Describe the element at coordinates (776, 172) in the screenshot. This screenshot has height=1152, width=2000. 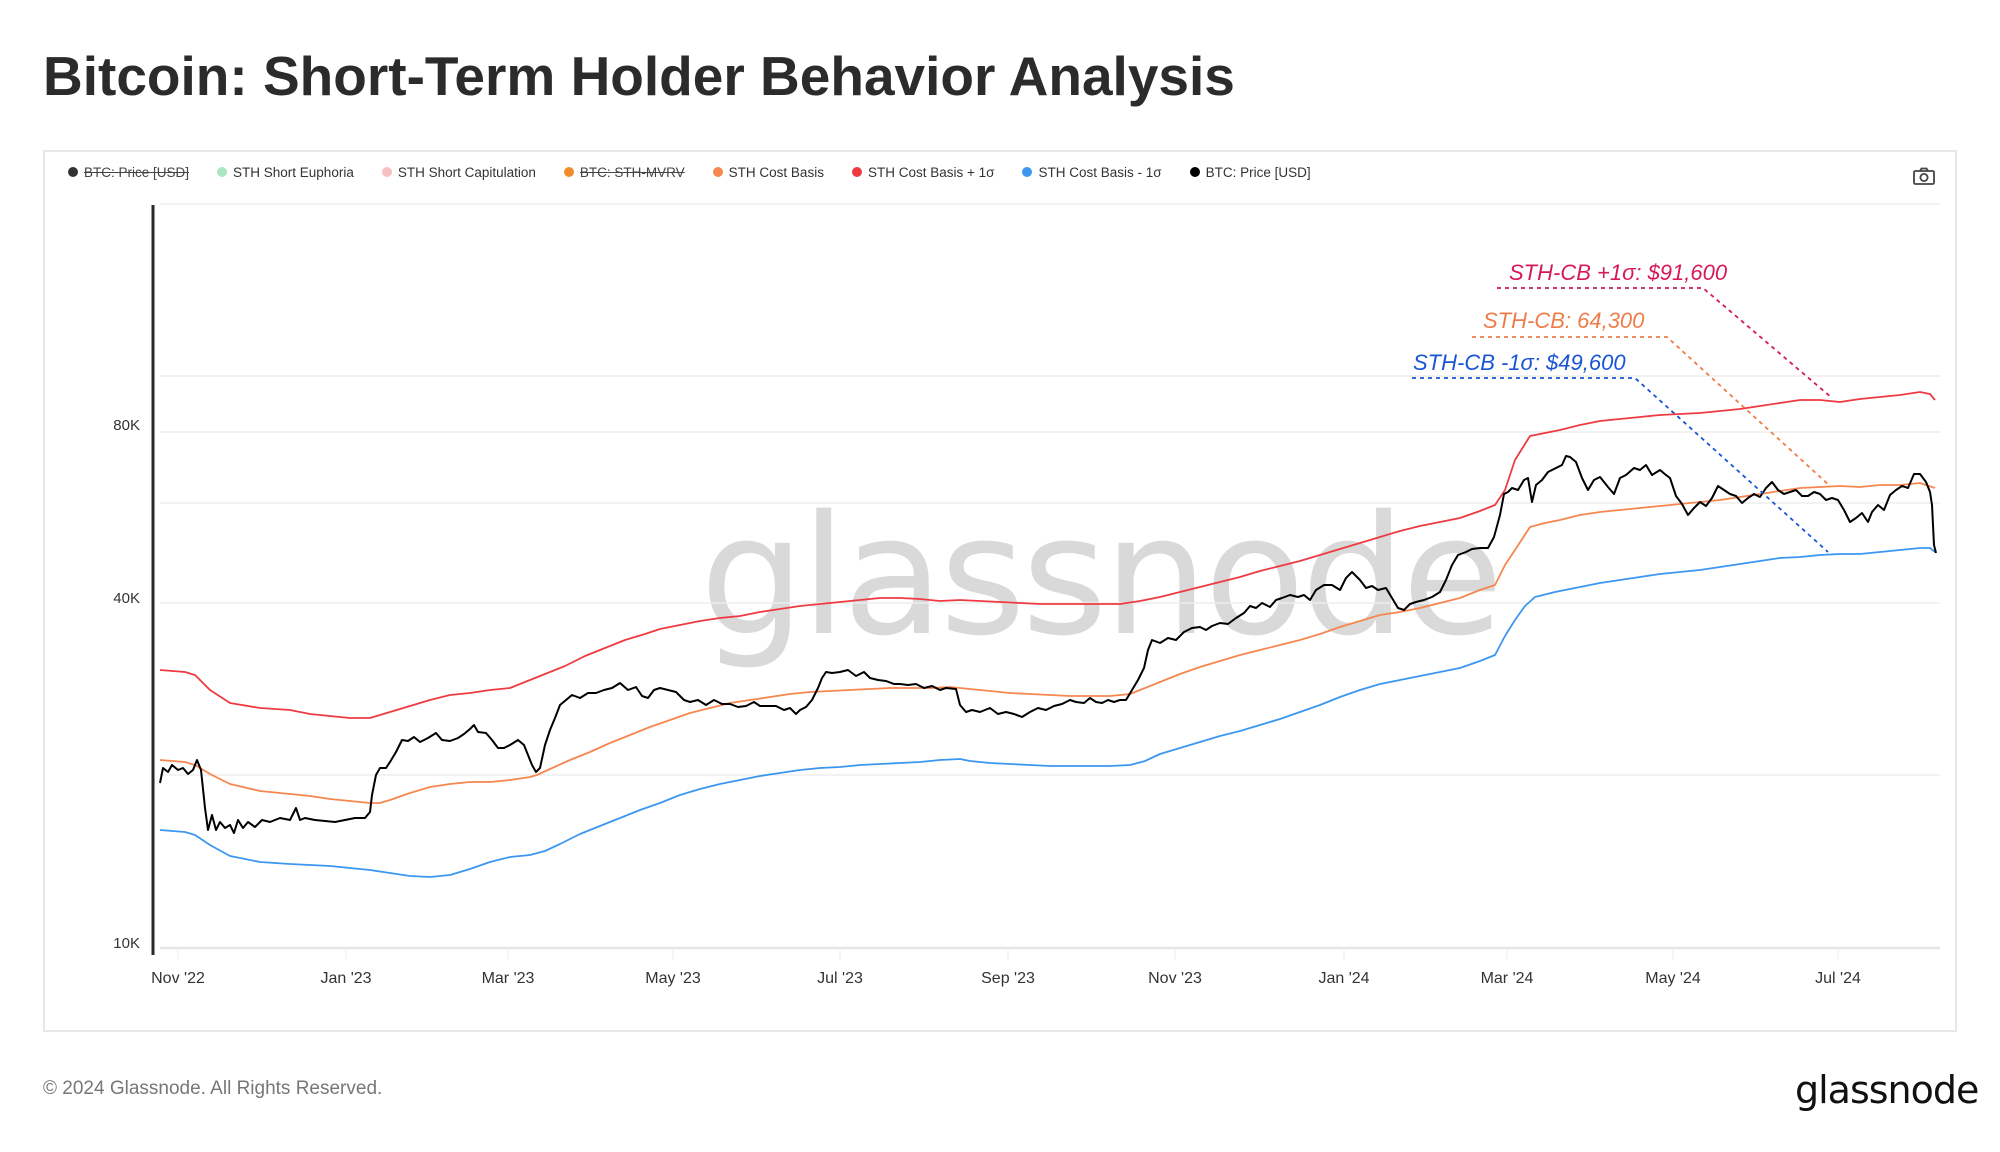
I see `legend-label: STH Cost Basis` at that location.